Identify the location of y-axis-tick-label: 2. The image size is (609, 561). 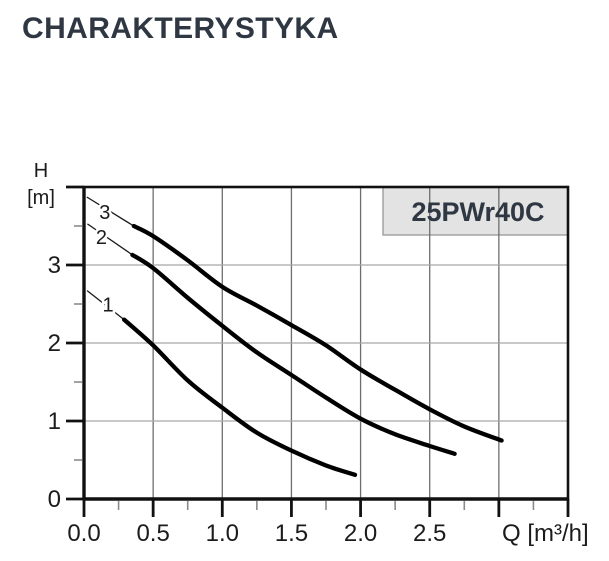
(54, 343).